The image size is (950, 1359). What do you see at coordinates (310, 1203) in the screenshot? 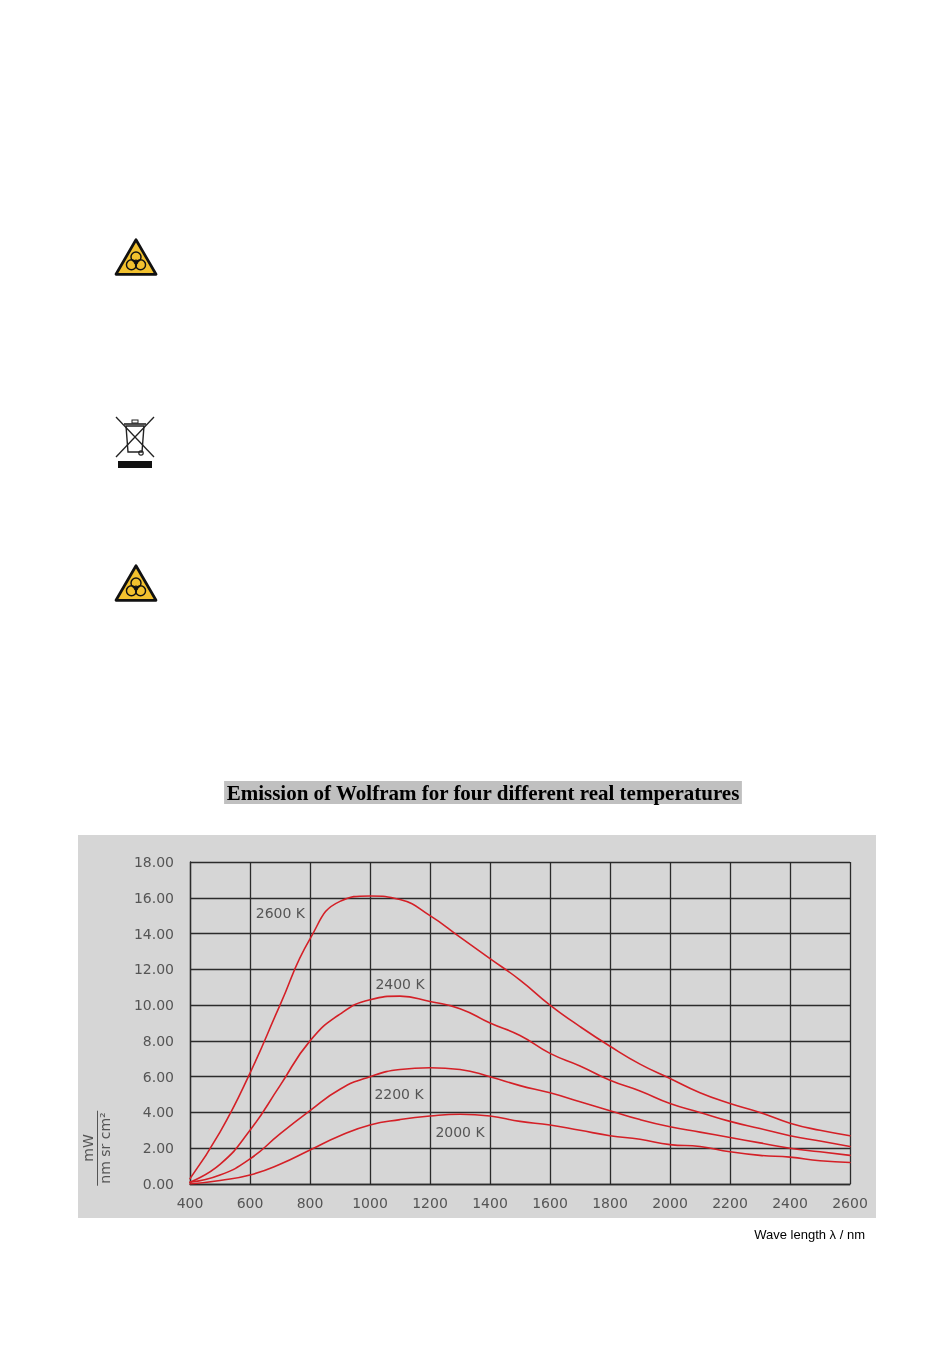
I see `x-tick-label: 800` at bounding box center [310, 1203].